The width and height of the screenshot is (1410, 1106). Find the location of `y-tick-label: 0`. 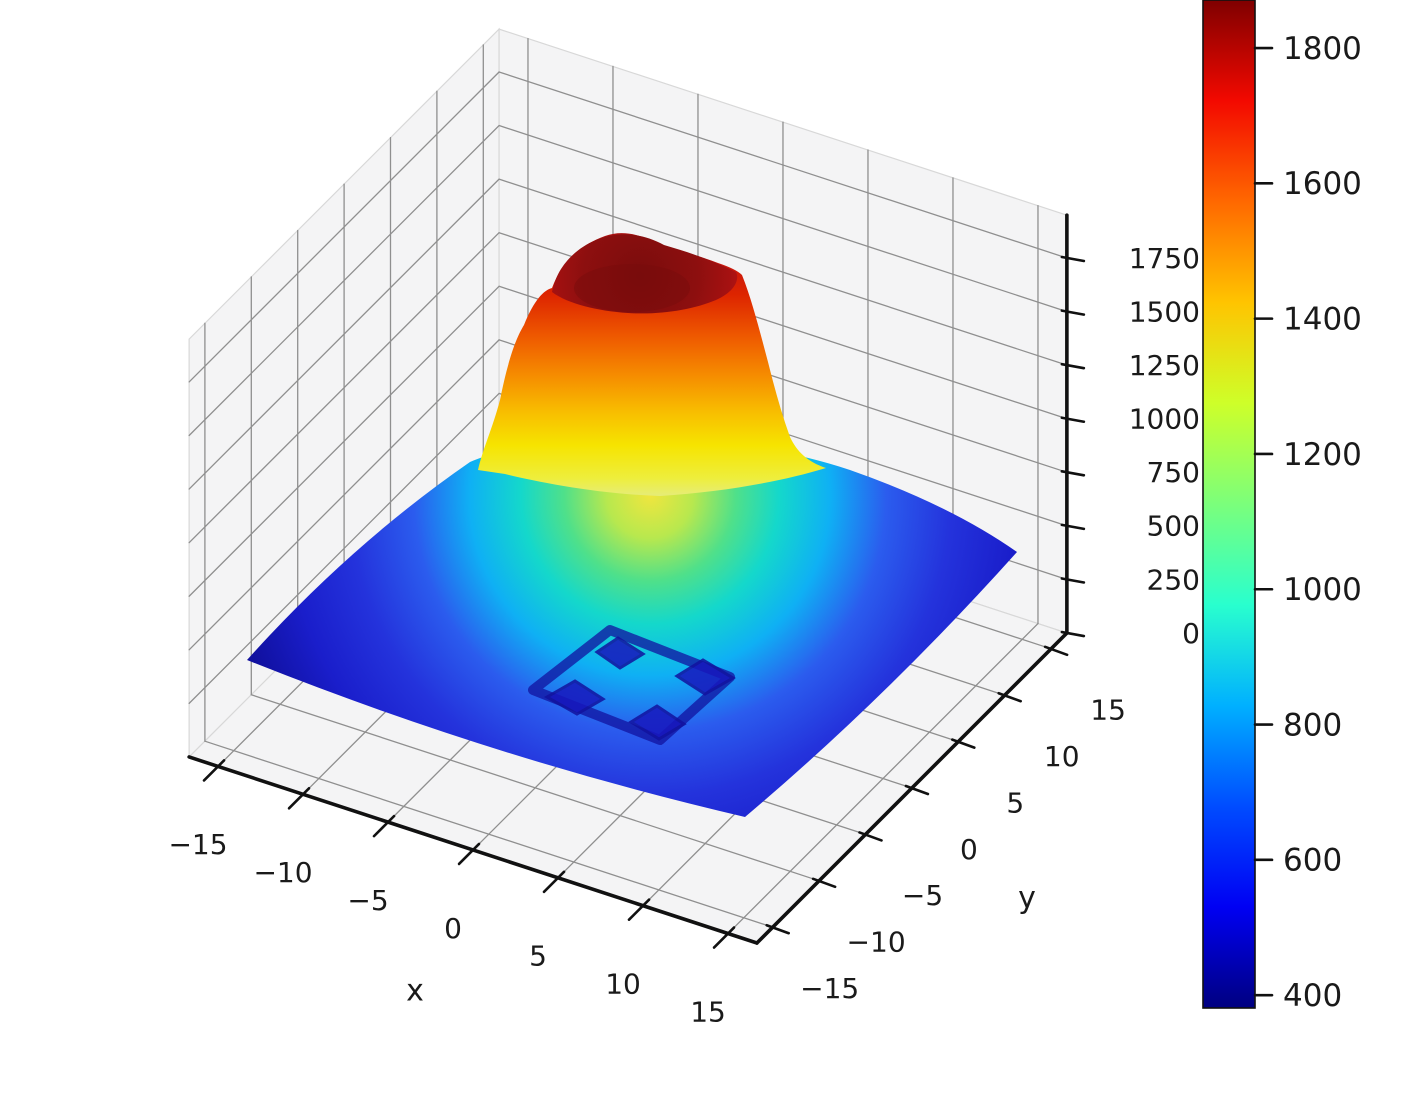

y-tick-label: 0 is located at coordinates (969, 849).